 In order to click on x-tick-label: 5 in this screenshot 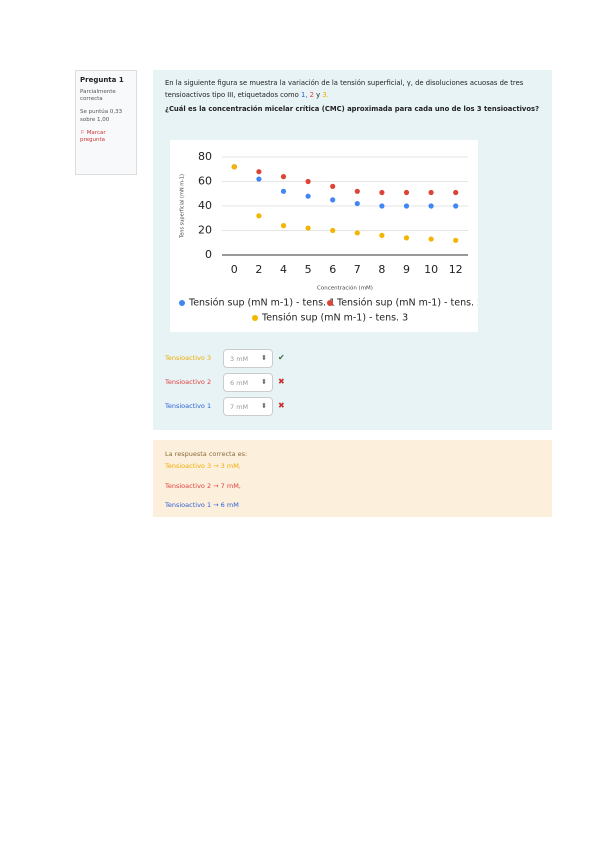, I will do `click(308, 269)`.